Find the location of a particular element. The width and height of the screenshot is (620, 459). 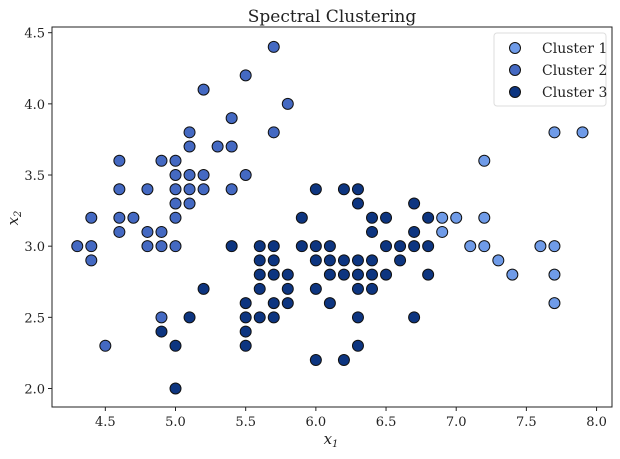

y-tick-label: 4.0 is located at coordinates (34, 105).